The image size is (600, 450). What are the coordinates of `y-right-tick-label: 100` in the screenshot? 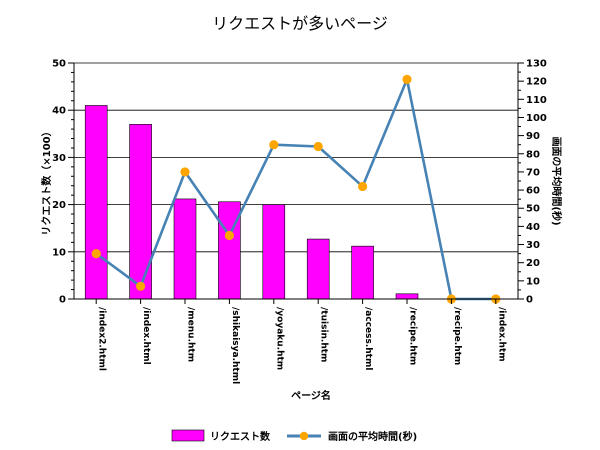 It's located at (536, 118).